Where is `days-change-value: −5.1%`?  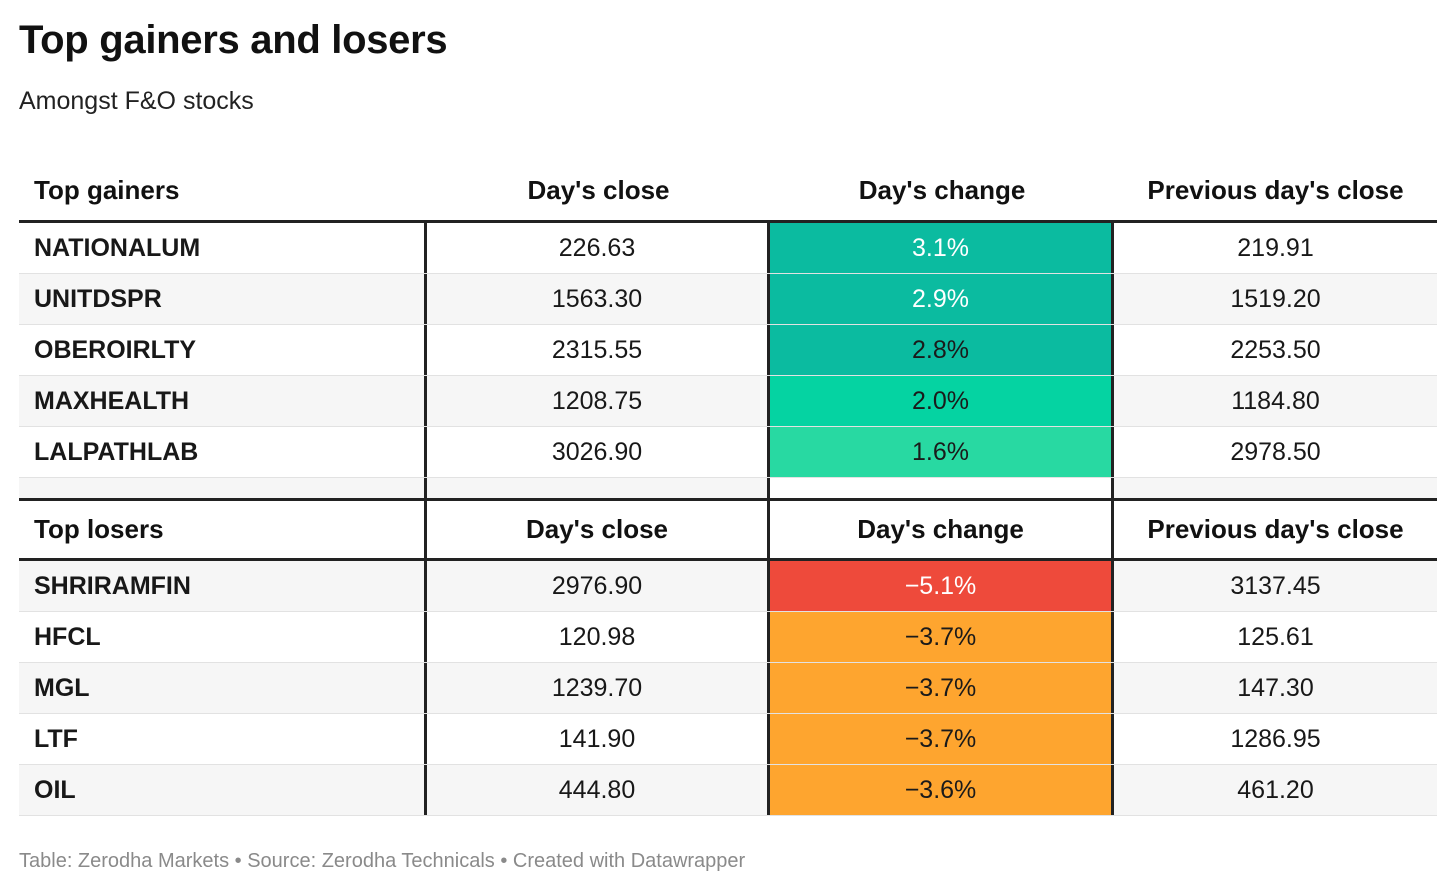 days-change-value: −5.1% is located at coordinates (942, 586).